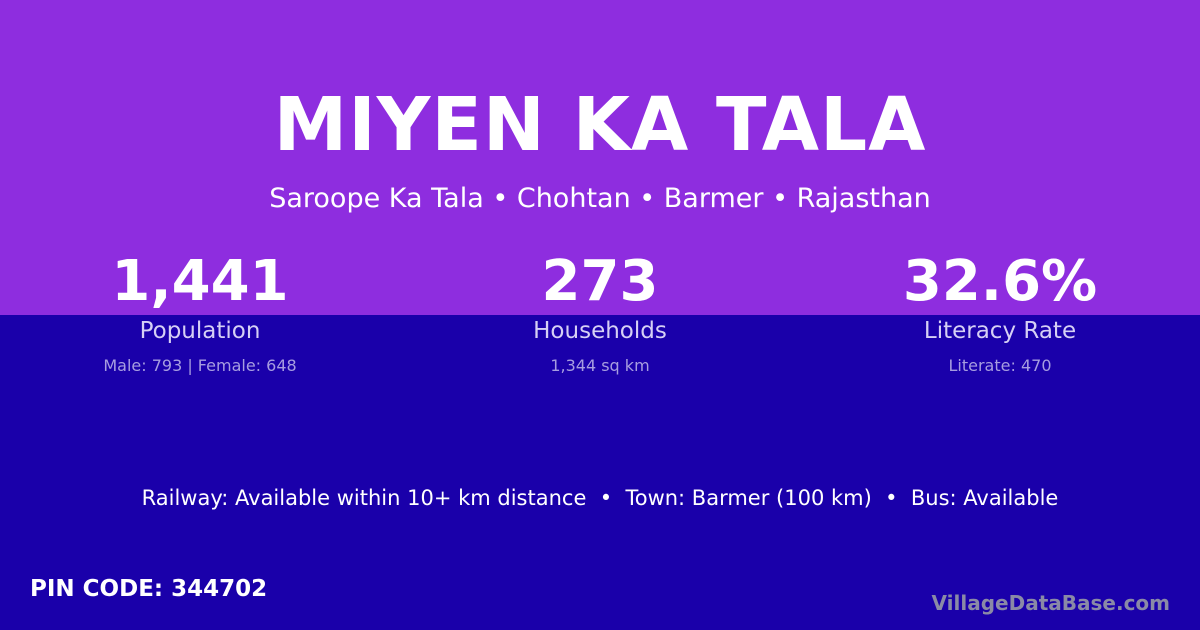 The width and height of the screenshot is (1200, 630). Describe the element at coordinates (200, 281) in the screenshot. I see `stat-value: 1,441` at that location.